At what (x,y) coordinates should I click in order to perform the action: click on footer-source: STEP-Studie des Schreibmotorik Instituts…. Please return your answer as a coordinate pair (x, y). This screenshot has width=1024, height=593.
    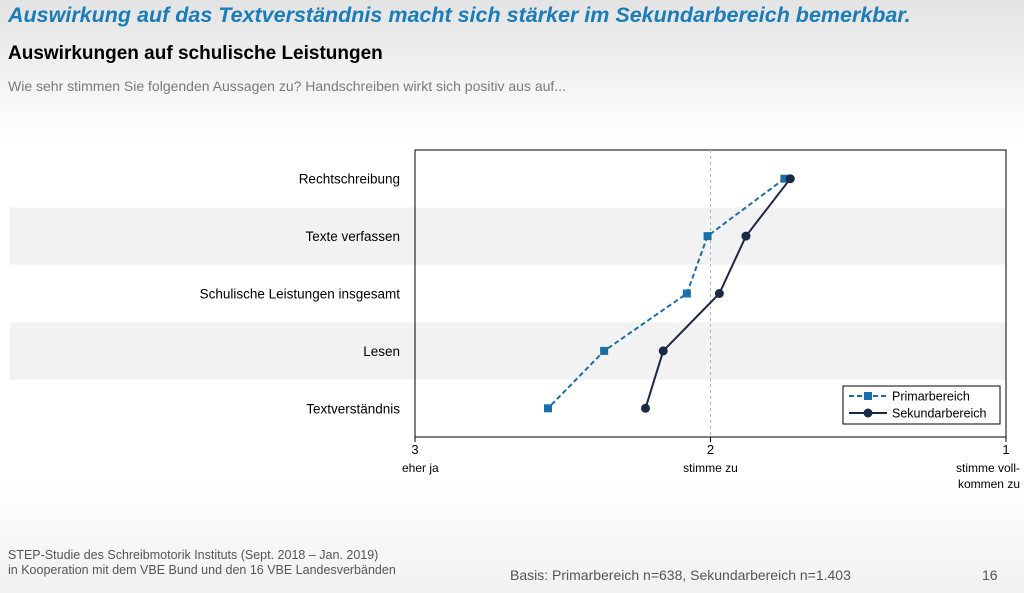
    Looking at the image, I should click on (202, 563).